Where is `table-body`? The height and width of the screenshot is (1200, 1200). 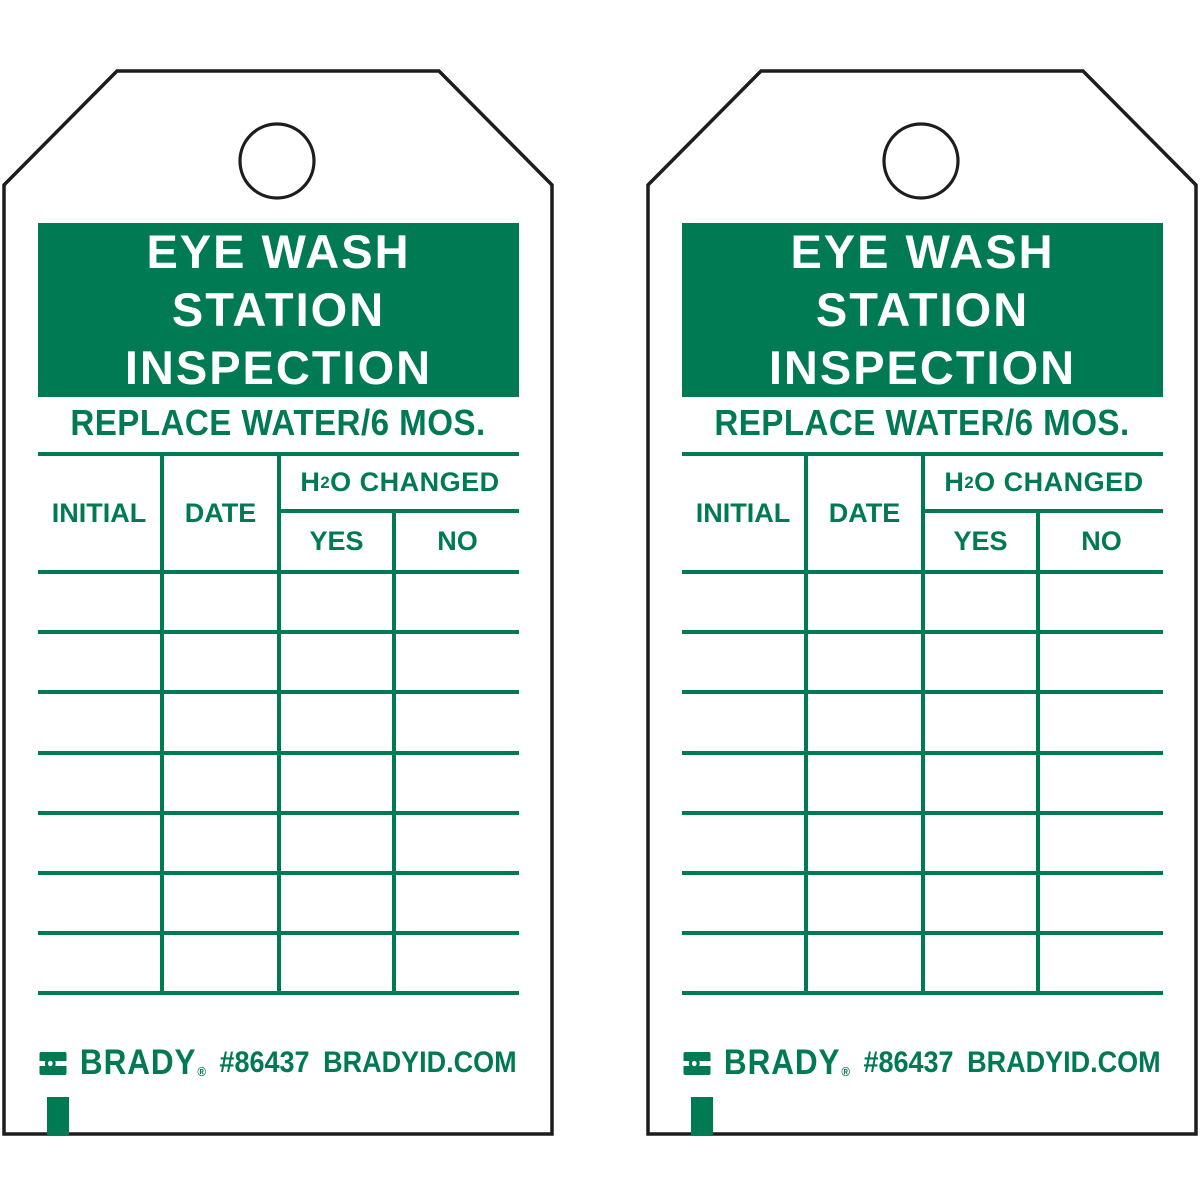 table-body is located at coordinates (278, 785).